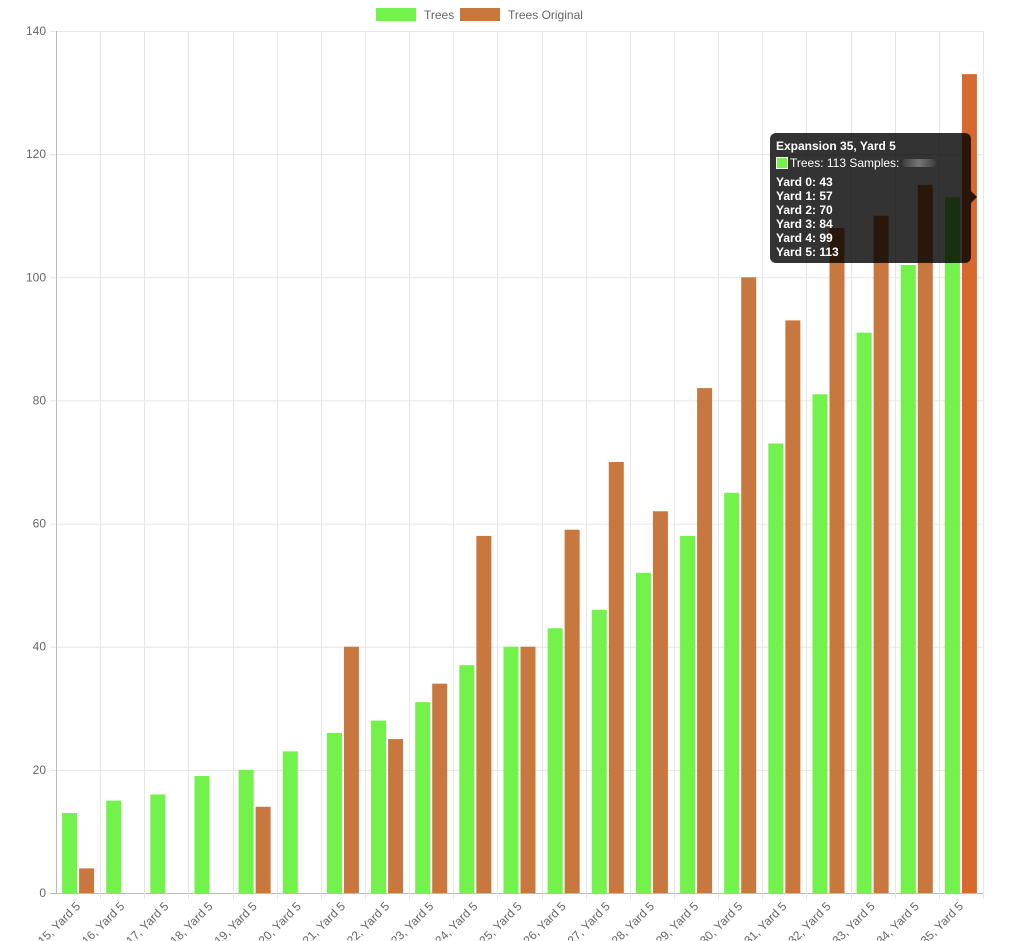  Describe the element at coordinates (36, 462) in the screenshot. I see `y-axis-ticks: 0 20 40 60 80 100 120 140` at that location.